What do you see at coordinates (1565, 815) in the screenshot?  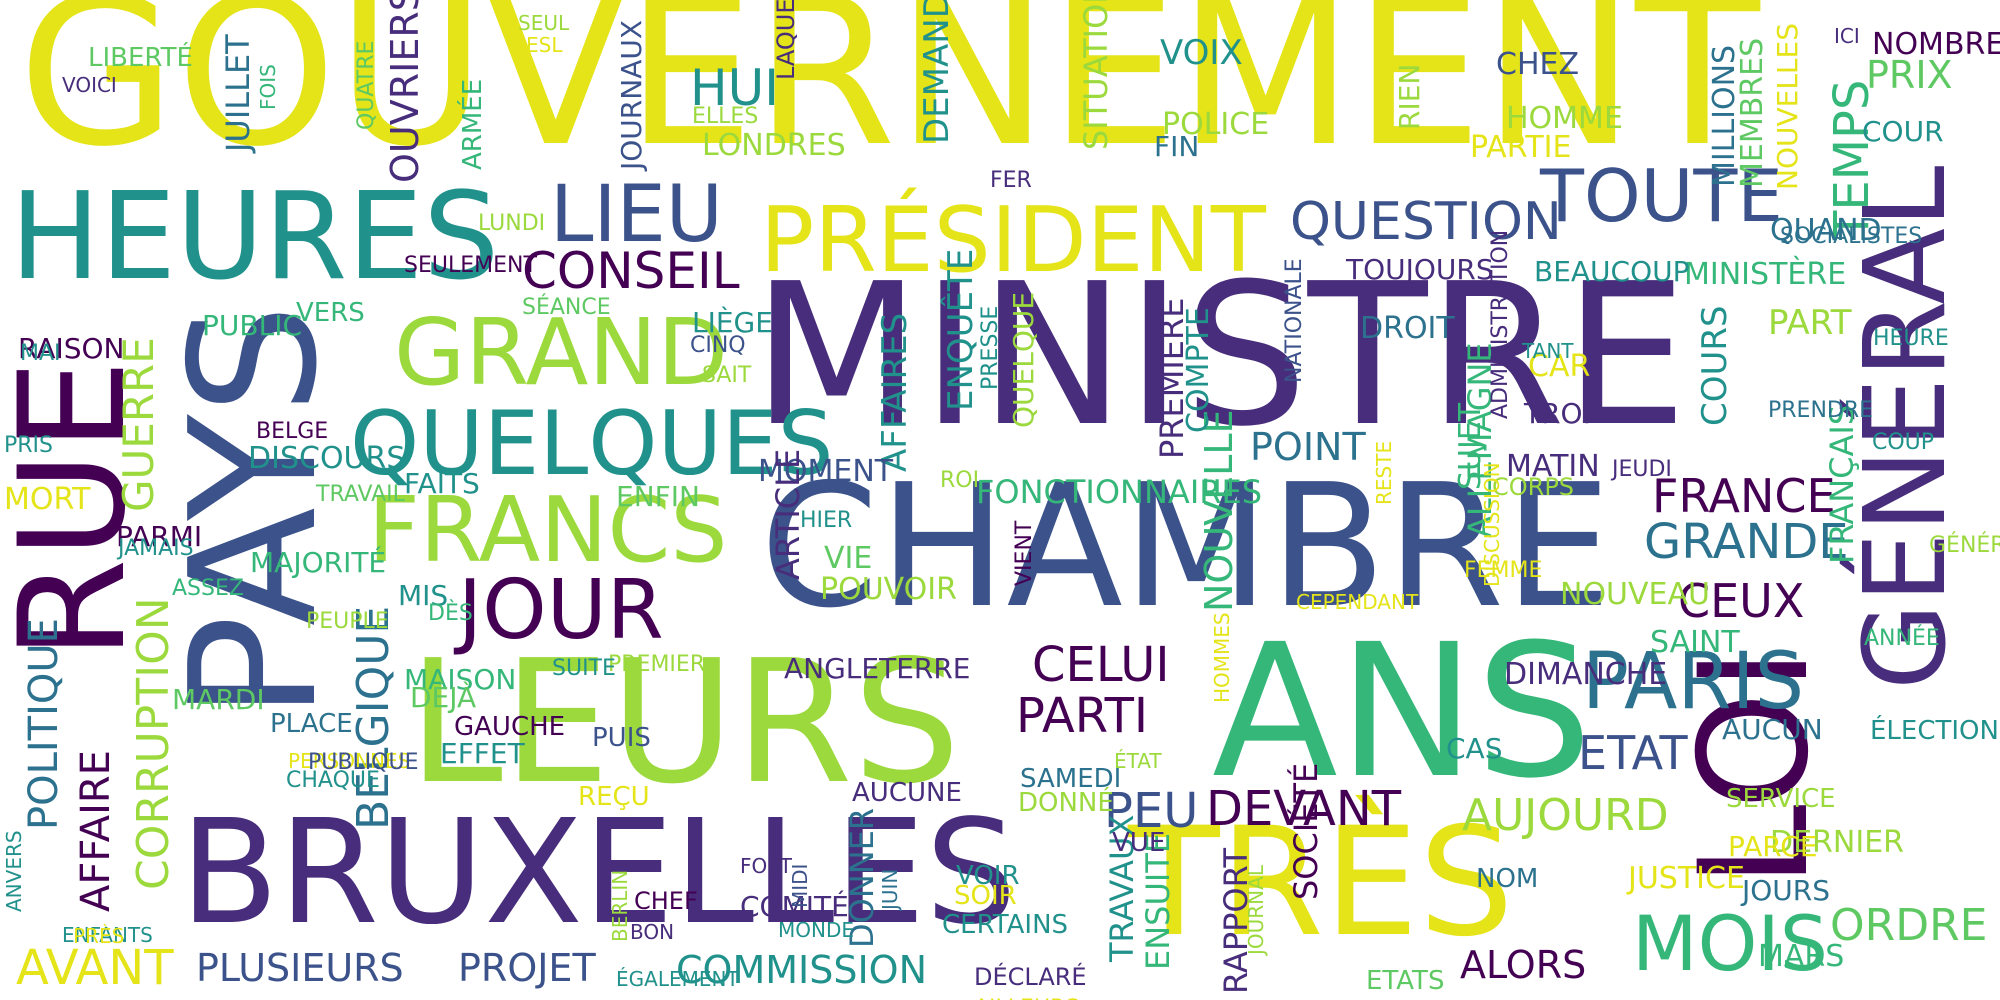 I see `word-aujourd: AUJOURD` at bounding box center [1565, 815].